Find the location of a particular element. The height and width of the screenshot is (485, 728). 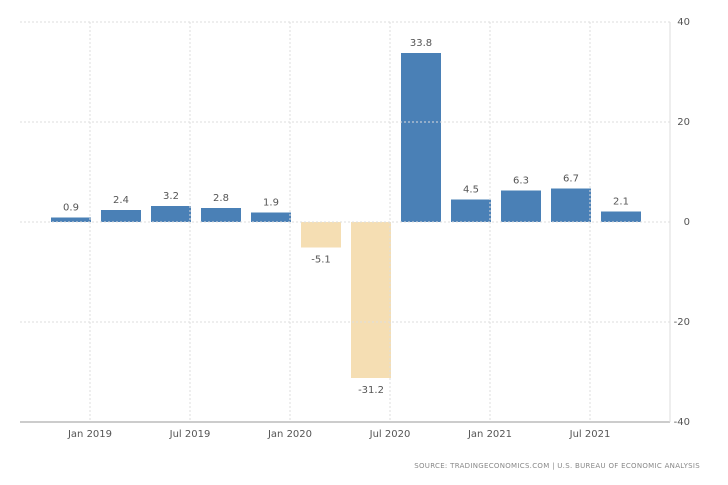

y-tick-label: 40 is located at coordinates (683, 22).